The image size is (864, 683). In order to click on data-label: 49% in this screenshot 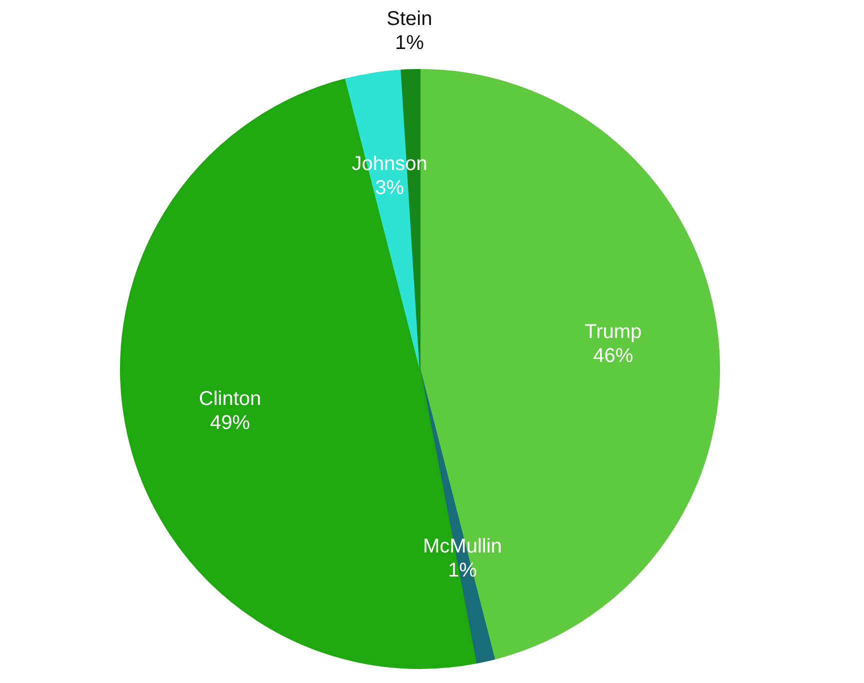, I will do `click(230, 423)`.